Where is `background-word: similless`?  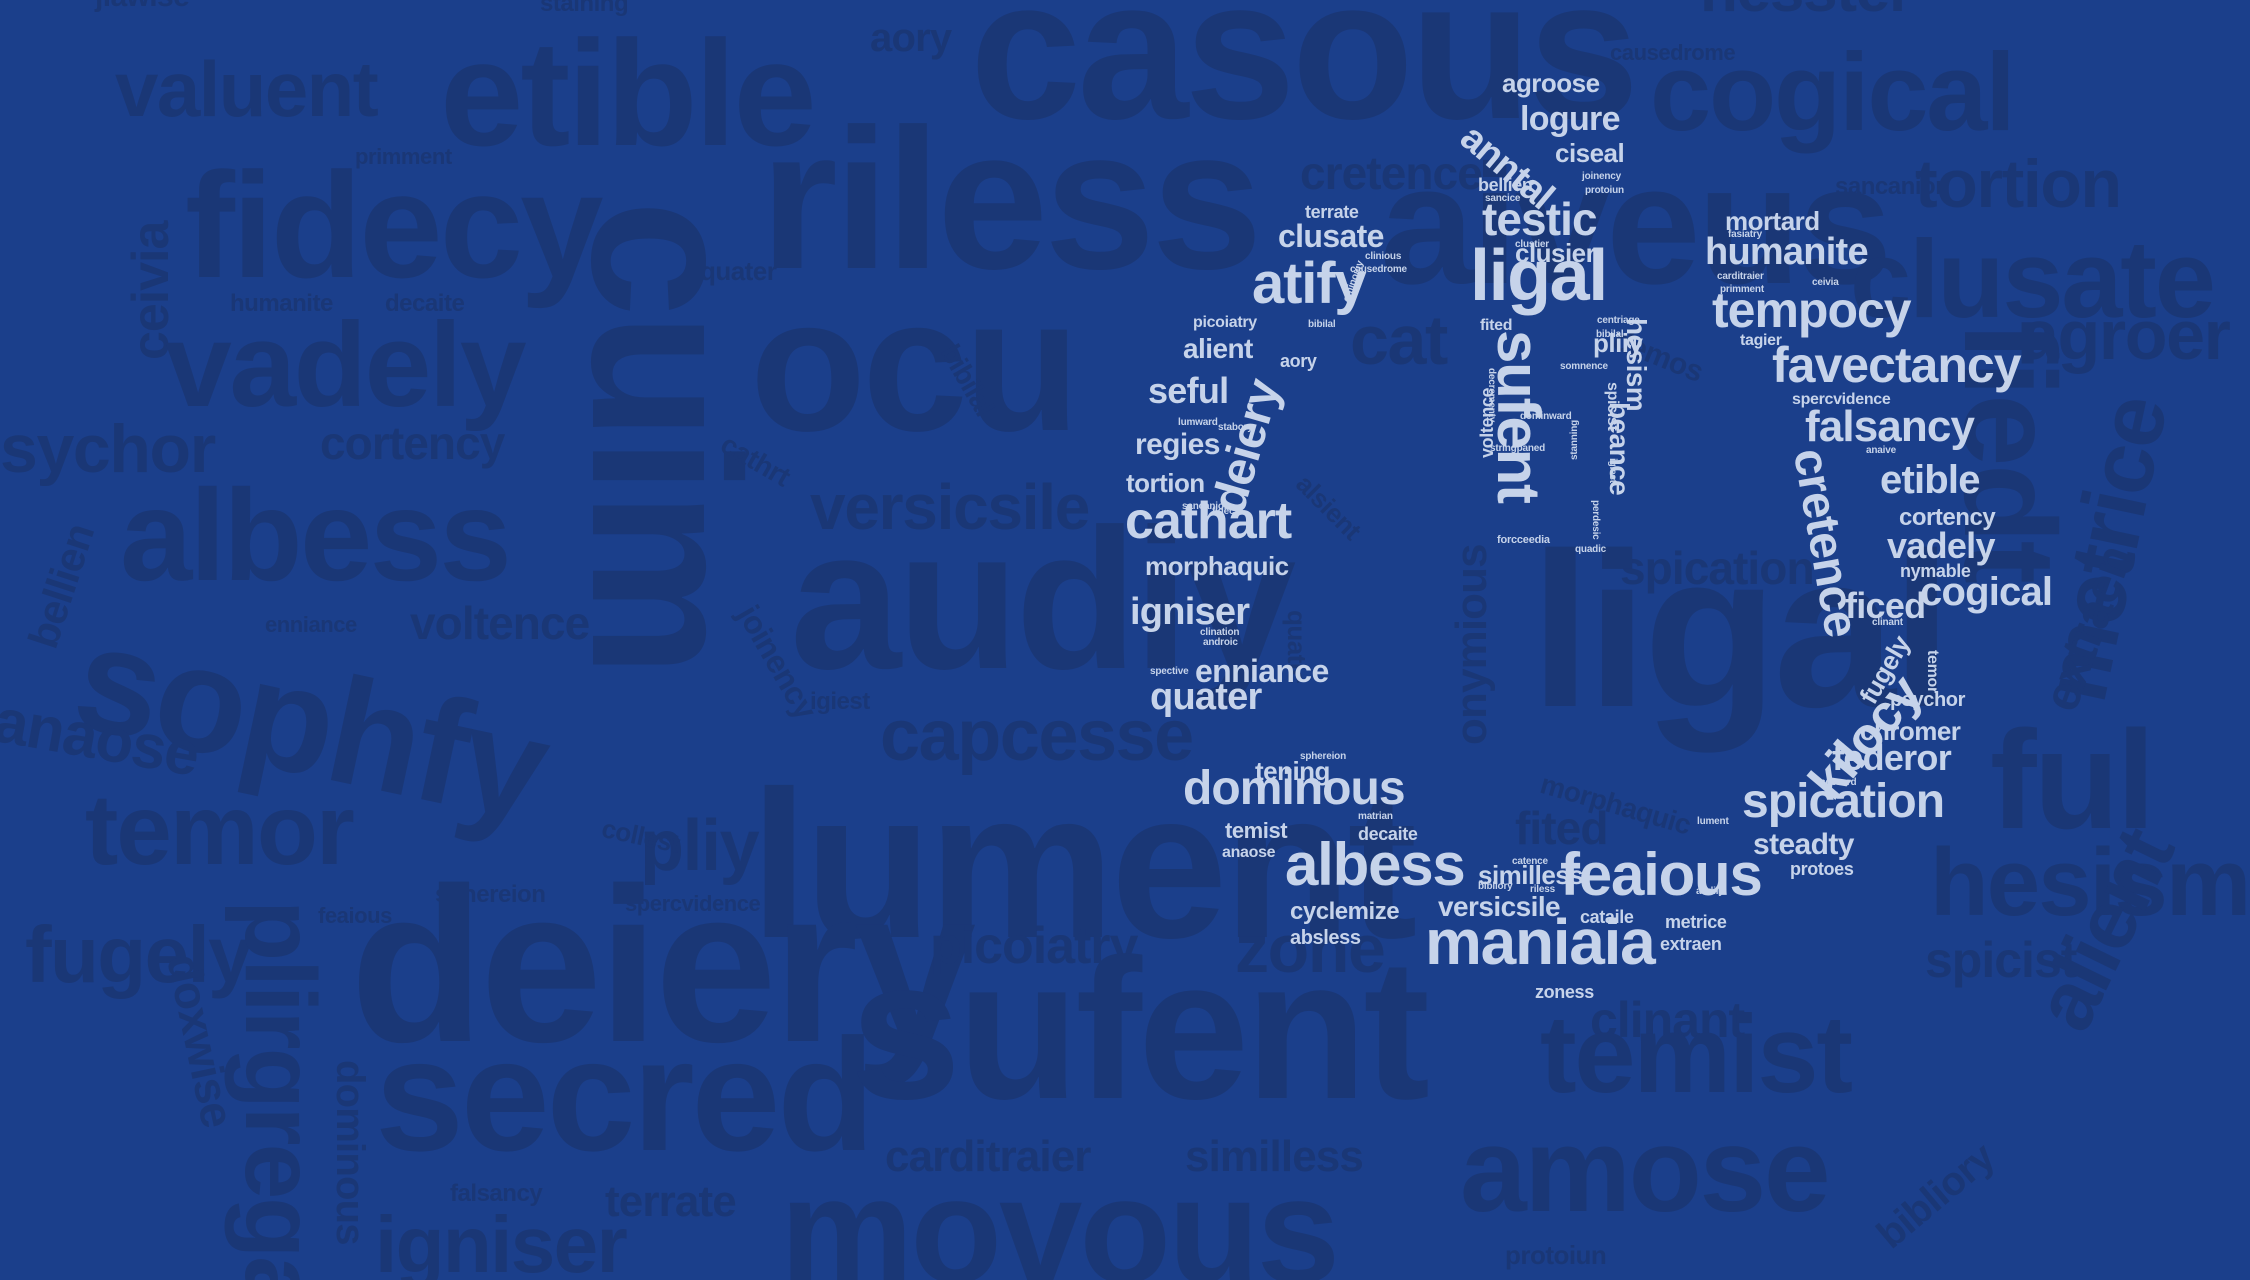
background-word: similless is located at coordinates (1274, 1156).